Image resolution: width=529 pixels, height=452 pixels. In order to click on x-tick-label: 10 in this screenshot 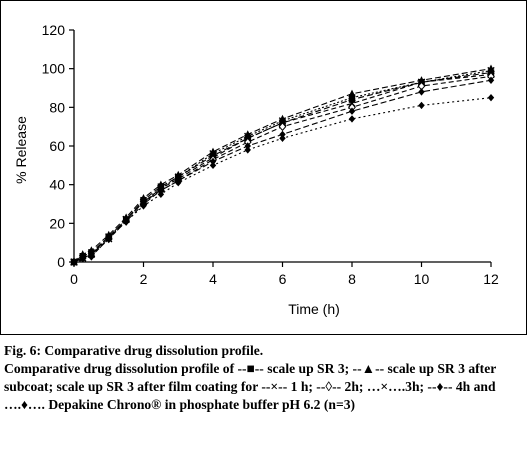, I will do `click(422, 279)`.